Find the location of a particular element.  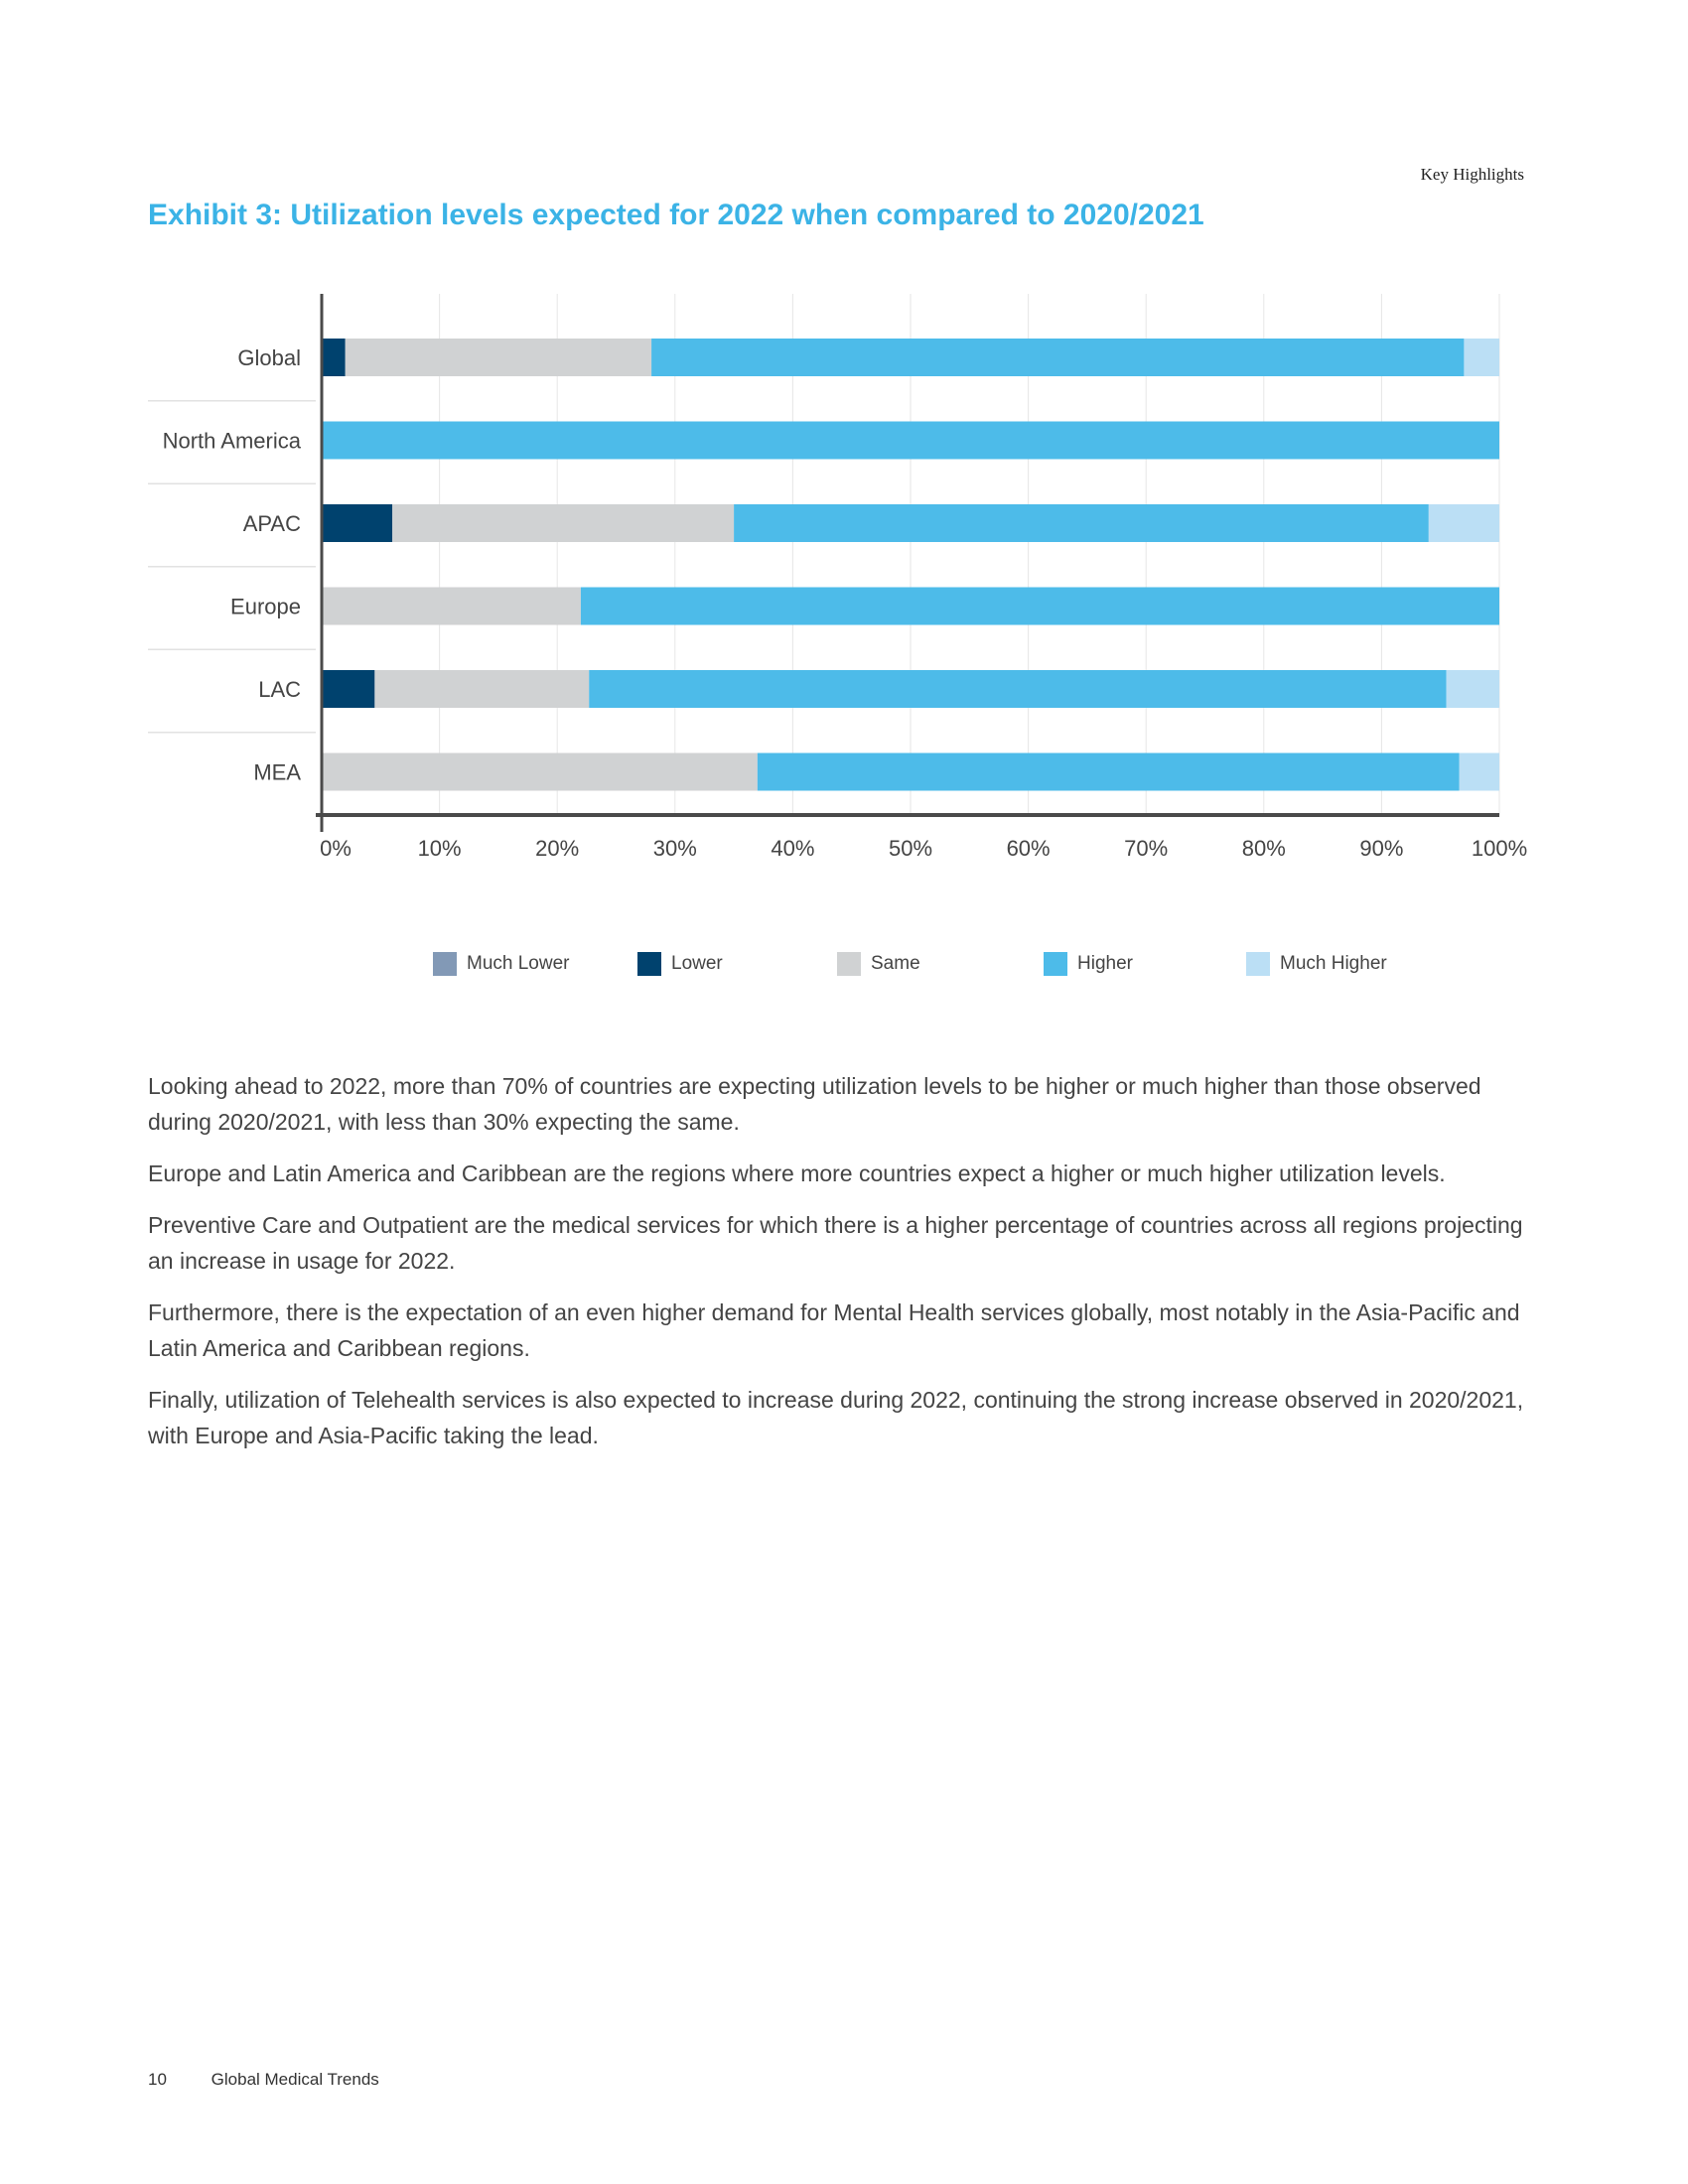

x-tick-label: 90% is located at coordinates (1381, 848).